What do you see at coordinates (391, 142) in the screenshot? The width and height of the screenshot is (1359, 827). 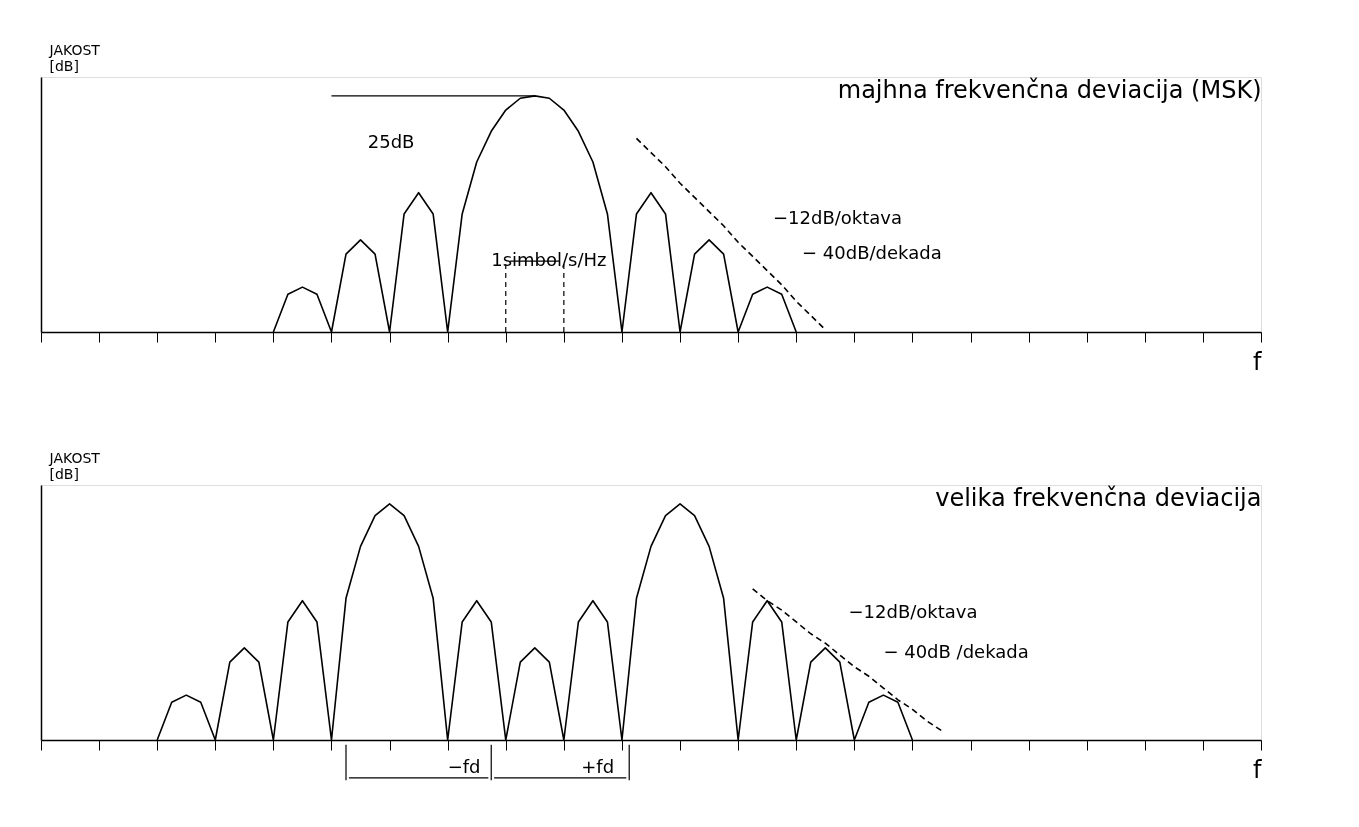 I see `annotation: 25dB` at bounding box center [391, 142].